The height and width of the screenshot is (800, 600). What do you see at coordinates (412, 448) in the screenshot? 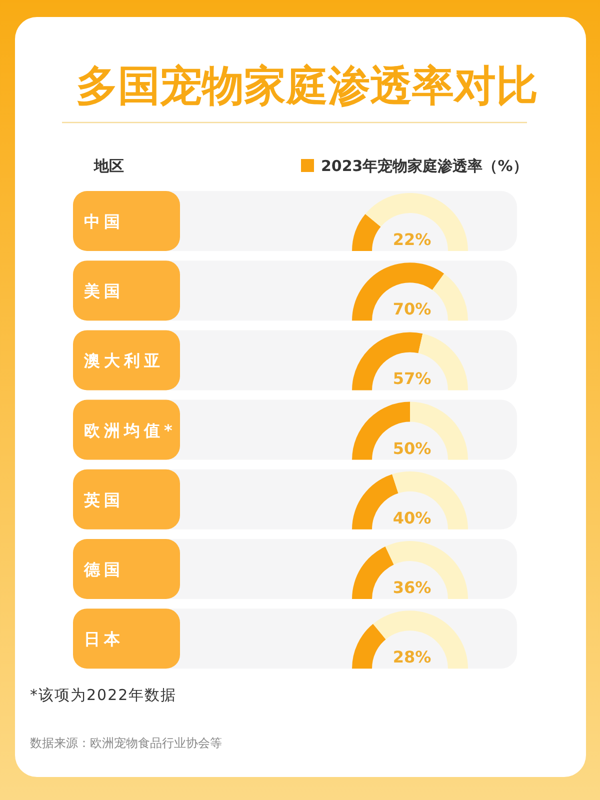
I see `text: 50%` at bounding box center [412, 448].